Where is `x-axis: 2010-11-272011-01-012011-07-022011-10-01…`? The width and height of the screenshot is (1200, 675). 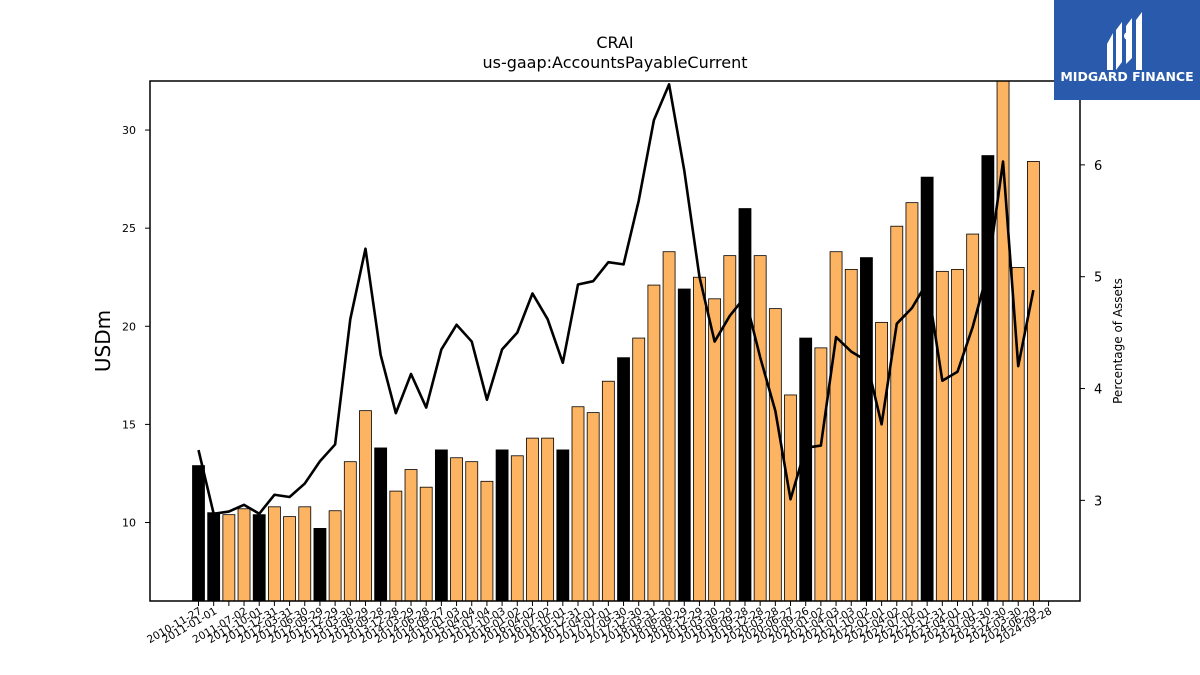
x-axis: 2010-11-272011-01-012011-07-022011-10-01… is located at coordinates (599, 623).